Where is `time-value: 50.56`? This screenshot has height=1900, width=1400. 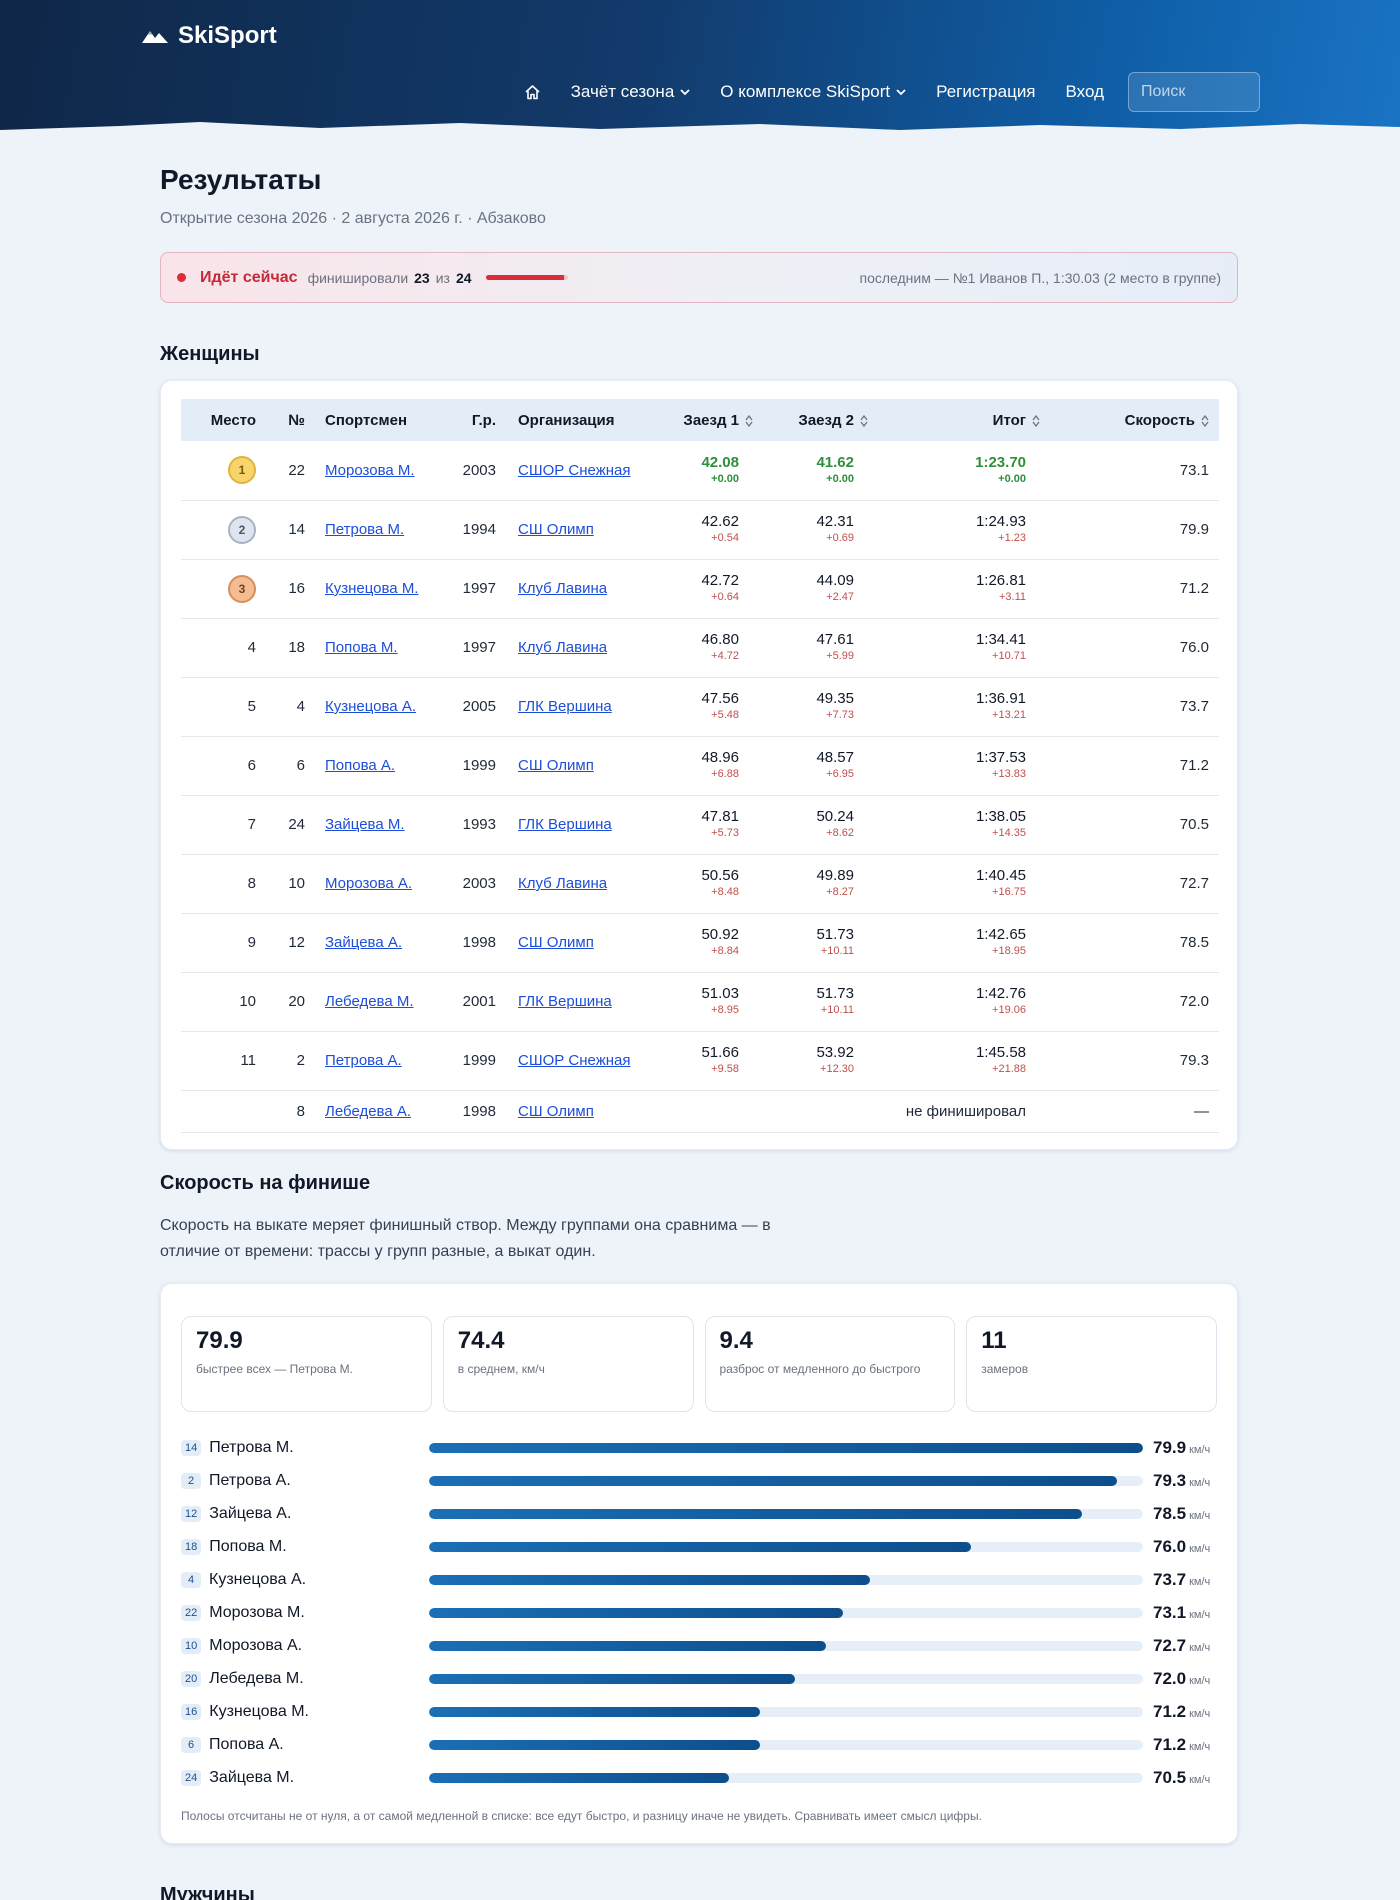
time-value: 50.56 is located at coordinates (720, 875).